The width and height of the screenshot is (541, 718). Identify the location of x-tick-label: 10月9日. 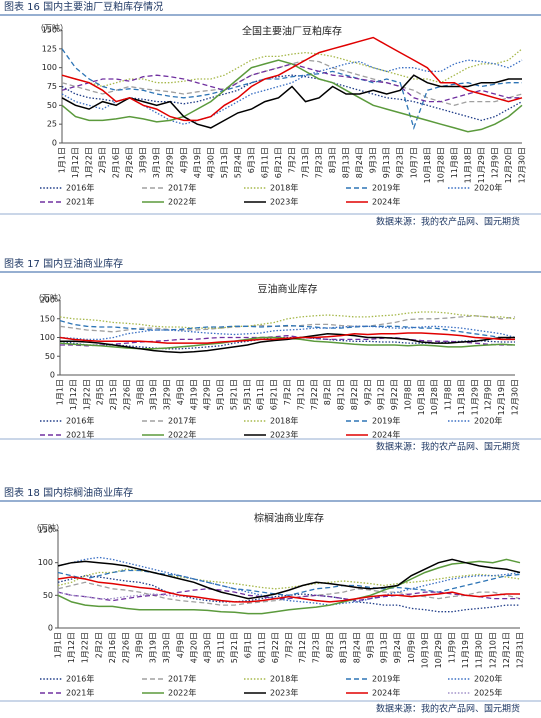
(411, 647).